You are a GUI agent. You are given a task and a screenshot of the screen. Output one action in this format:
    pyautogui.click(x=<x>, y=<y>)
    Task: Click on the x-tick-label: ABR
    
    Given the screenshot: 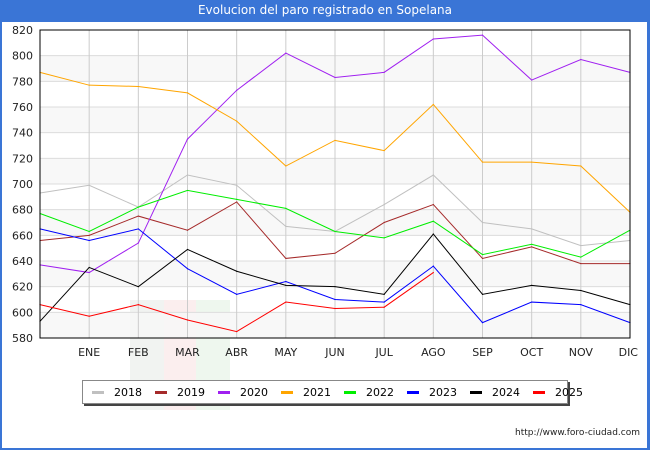 What is the action you would take?
    pyautogui.click(x=236, y=352)
    